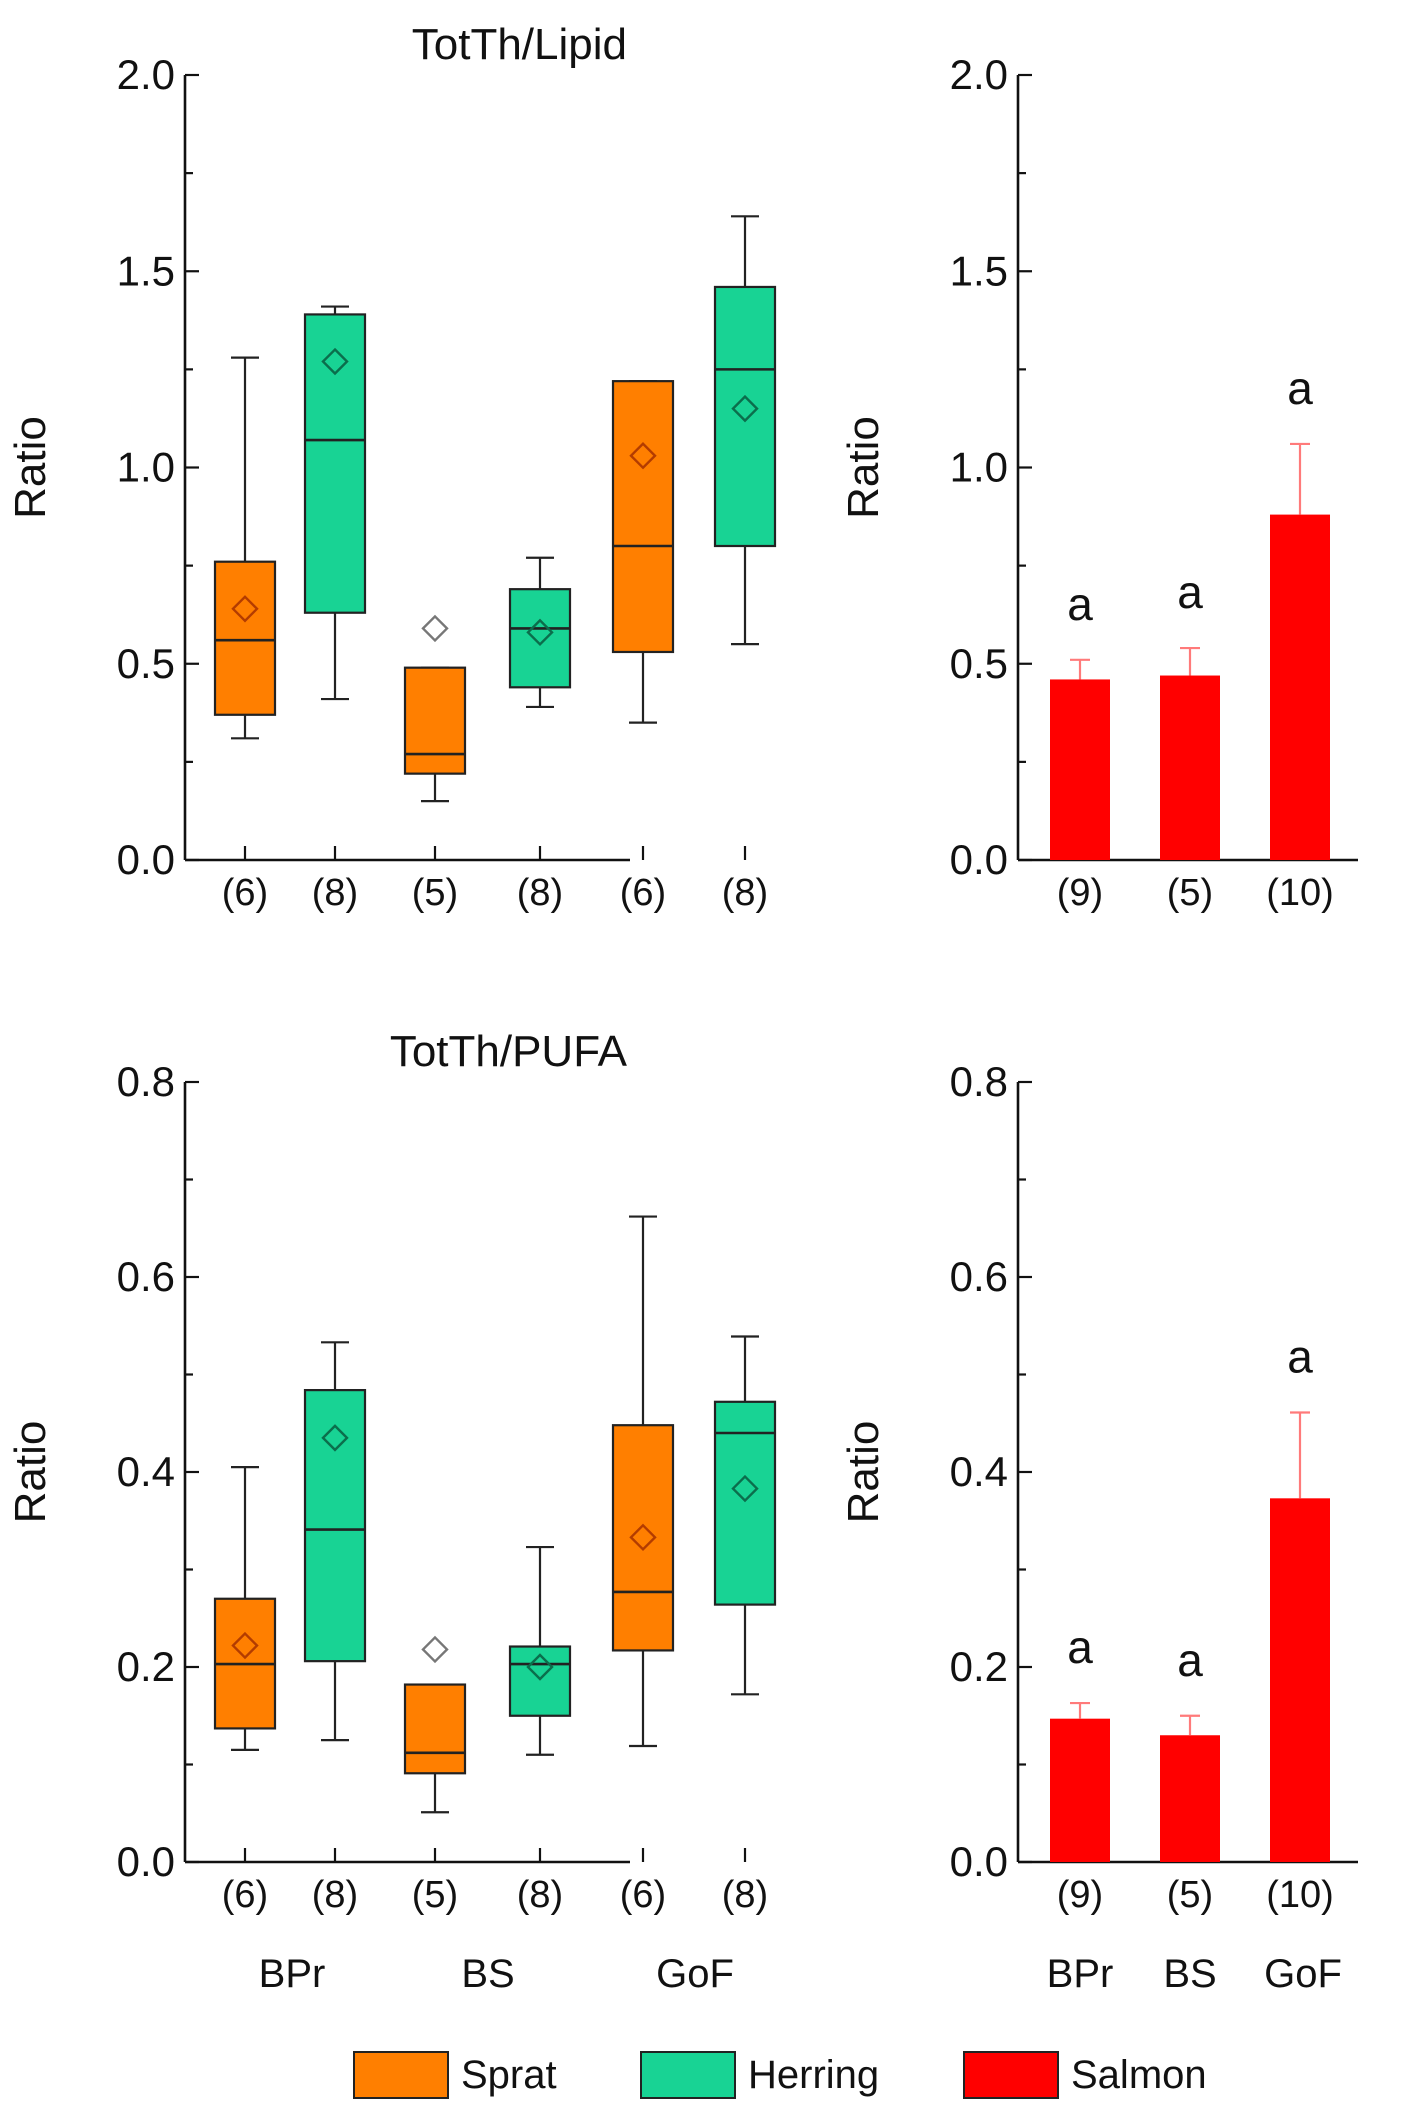  What do you see at coordinates (814, 2074) in the screenshot?
I see `legend-label-herring: Herring` at bounding box center [814, 2074].